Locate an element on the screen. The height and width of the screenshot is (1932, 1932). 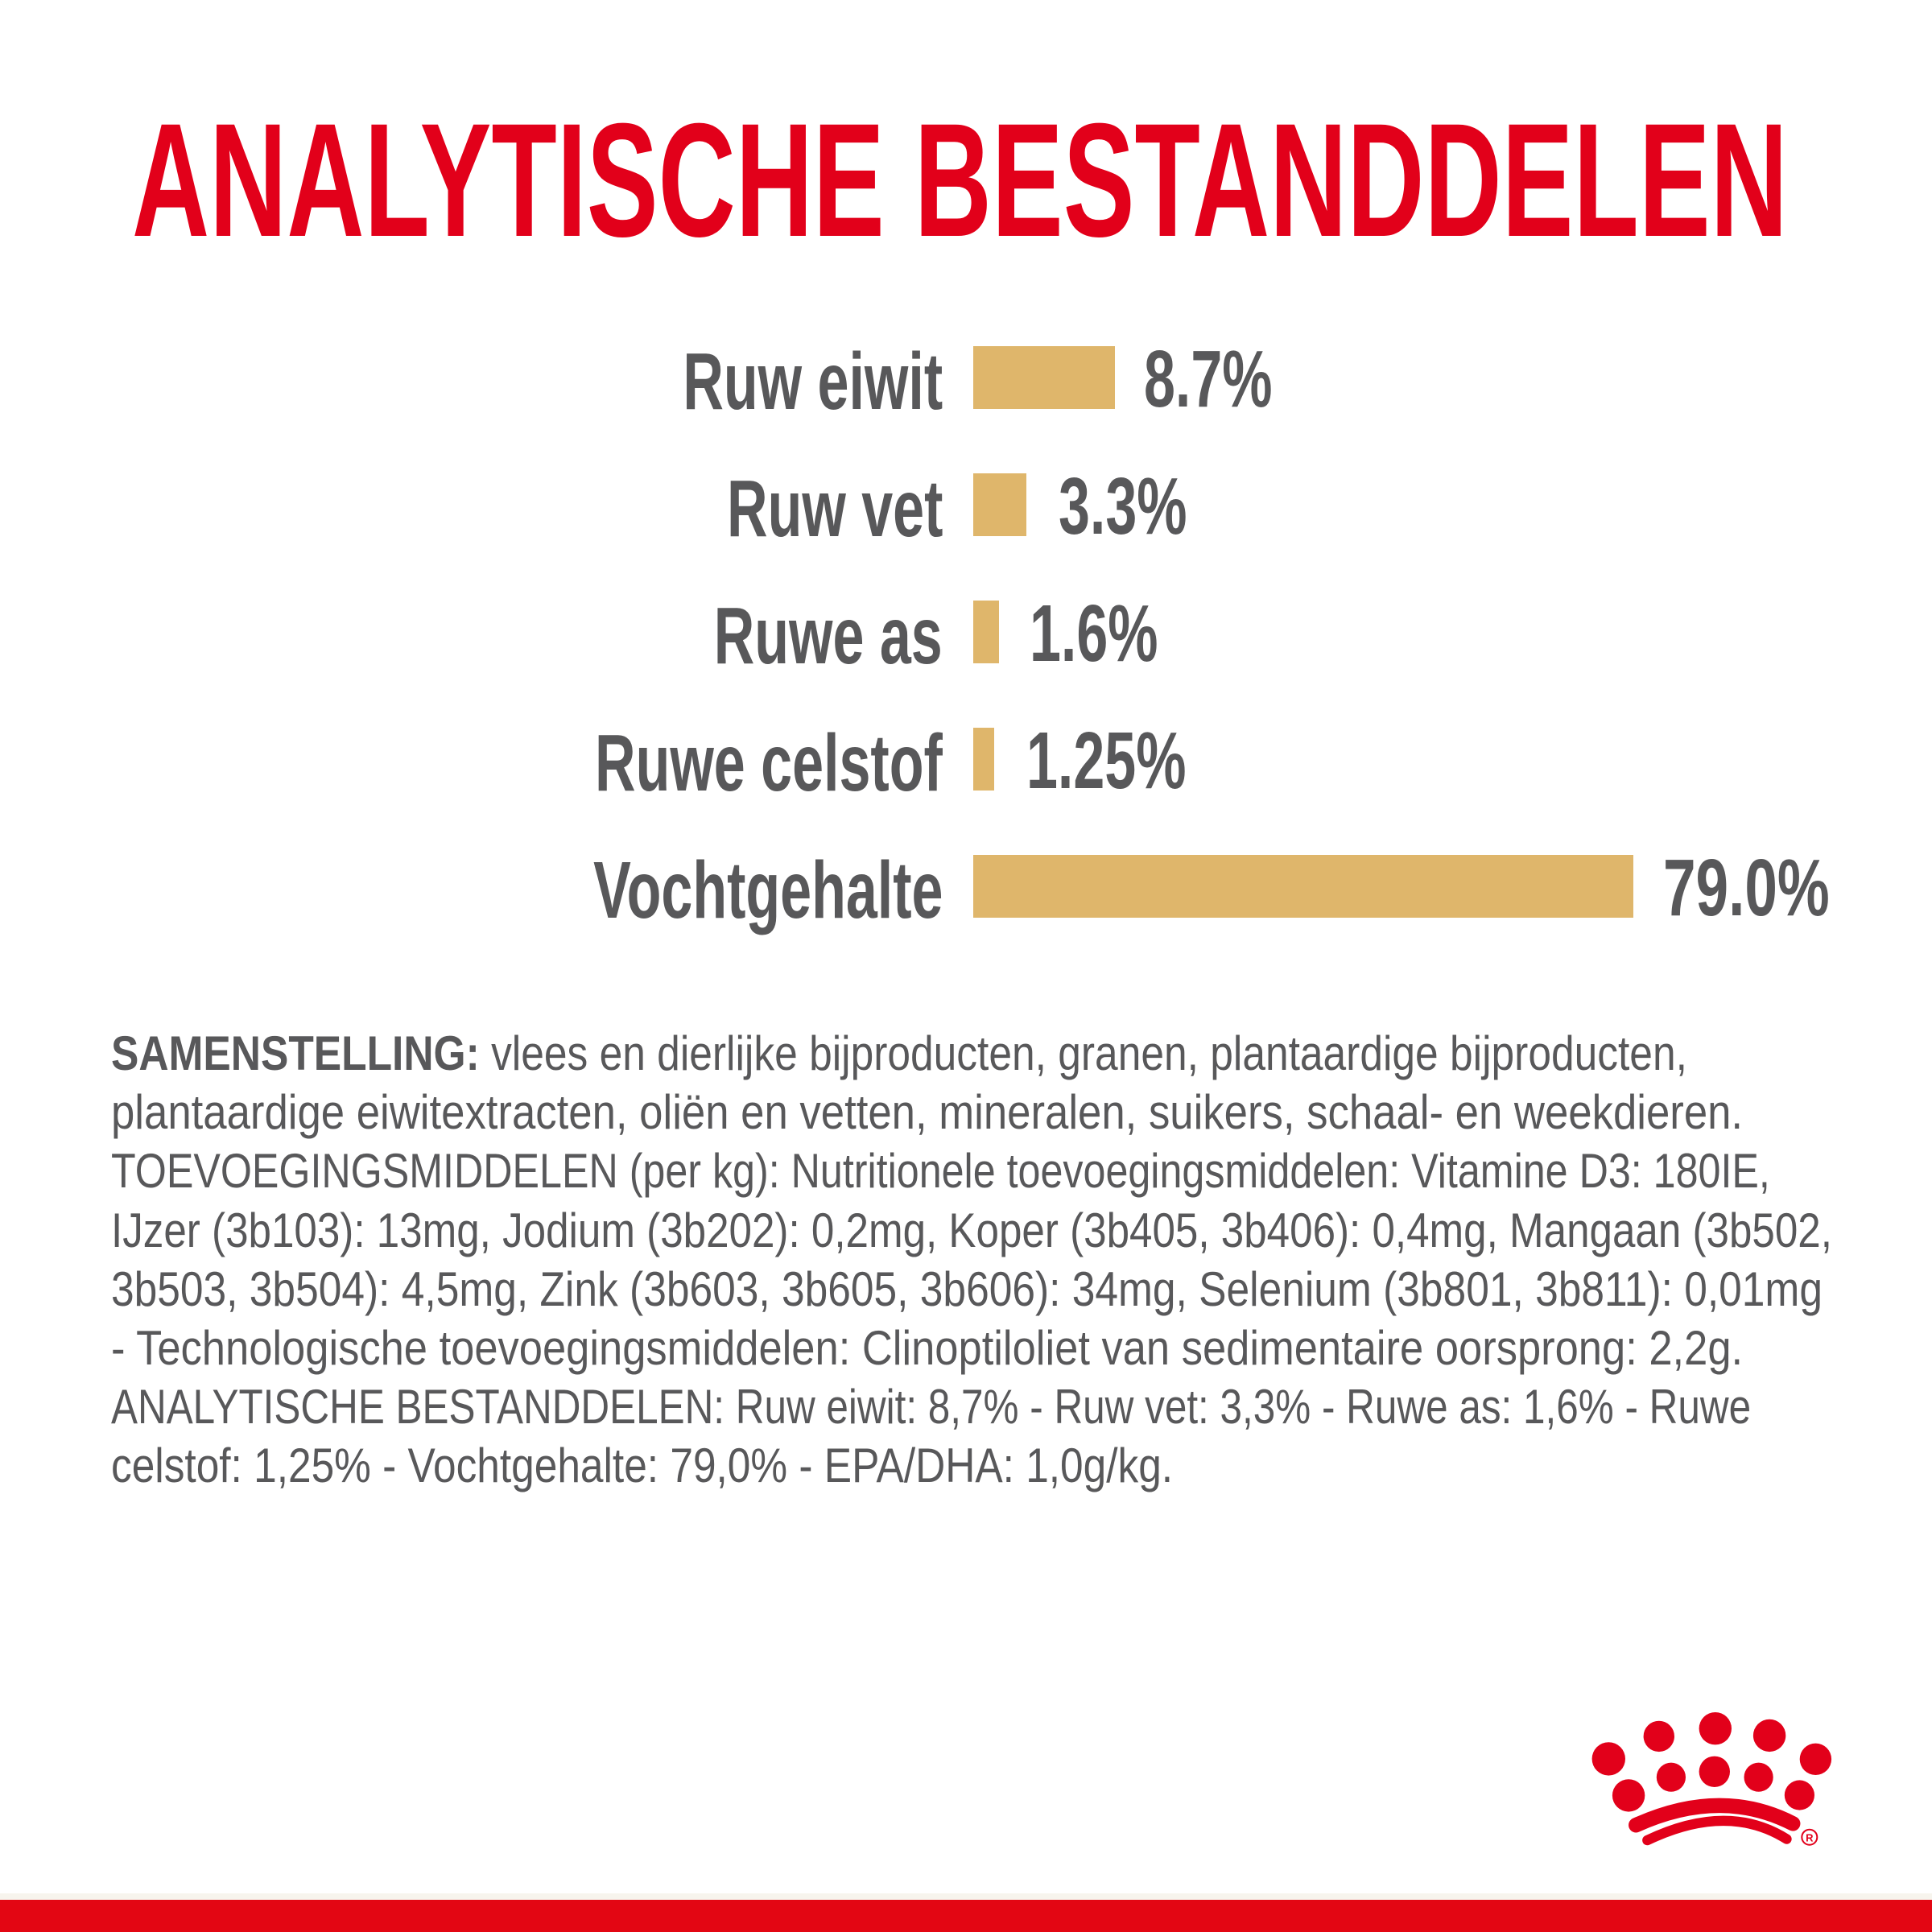
svg-text: R is located at coordinates (1810, 1838).